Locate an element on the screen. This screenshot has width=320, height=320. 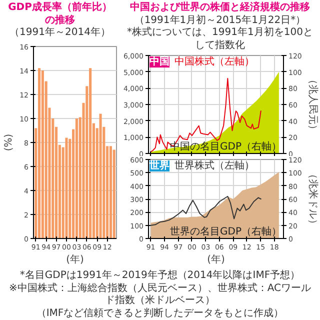
y2-axis-title: （兆米ドル） is located at coordinates (312, 199).